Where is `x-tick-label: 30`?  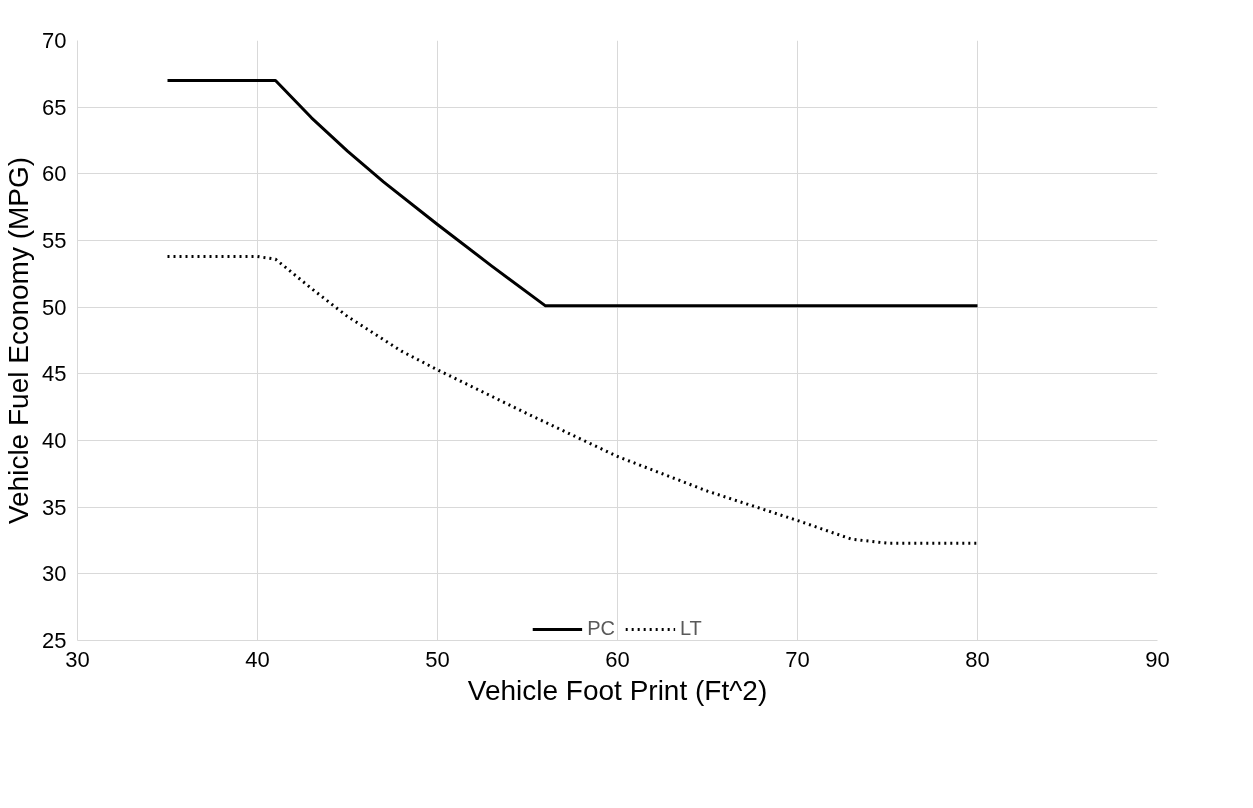
x-tick-label: 30 is located at coordinates (77, 659).